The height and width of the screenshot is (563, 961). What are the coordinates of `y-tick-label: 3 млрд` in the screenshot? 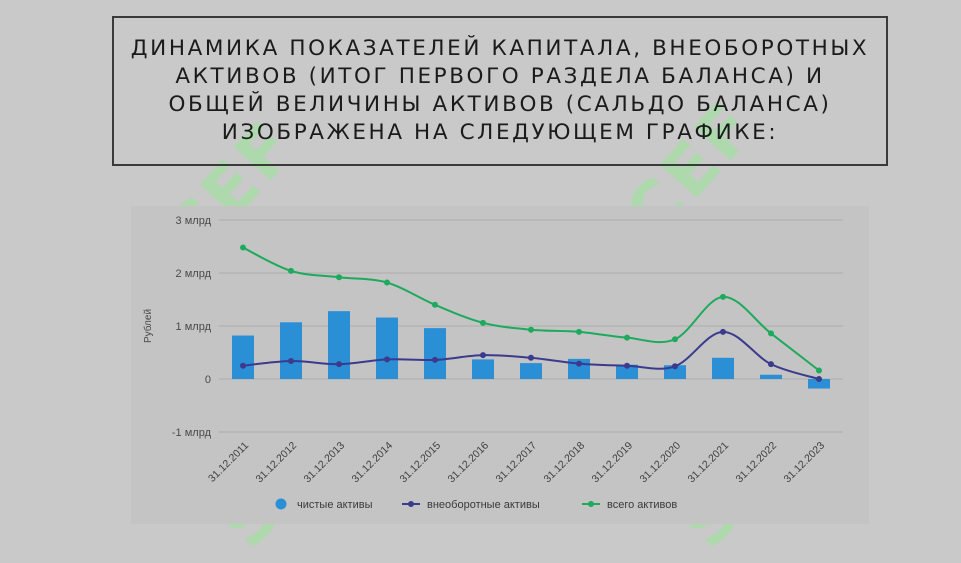 It's located at (194, 221).